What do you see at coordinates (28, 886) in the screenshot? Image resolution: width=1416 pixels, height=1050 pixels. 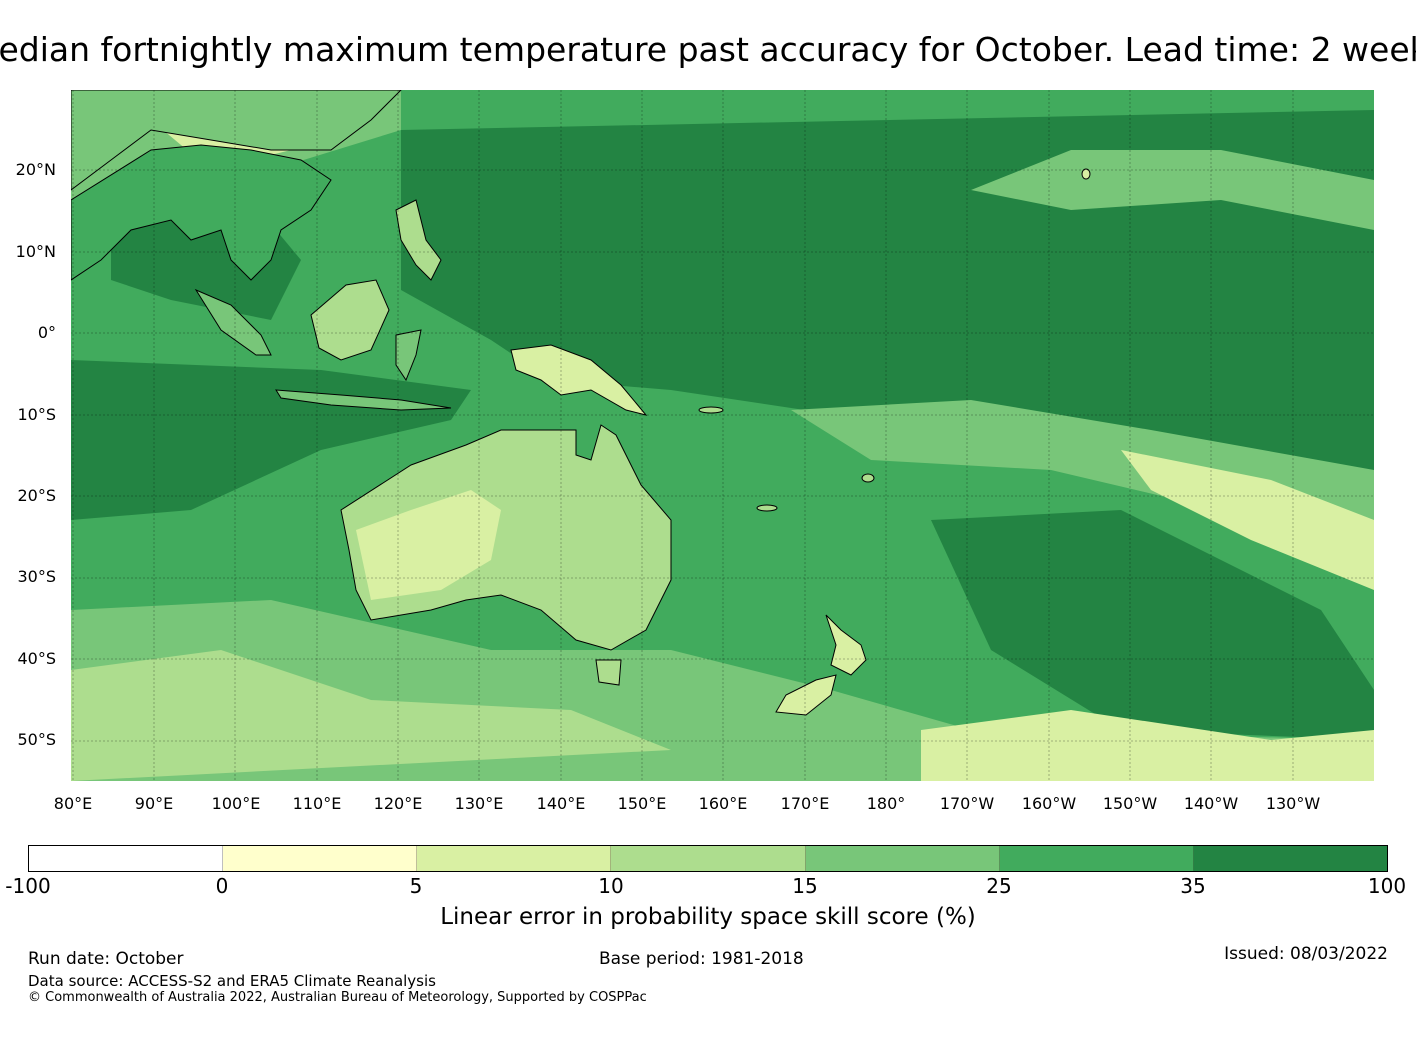 I see `colorbar-tick: -100` at bounding box center [28, 886].